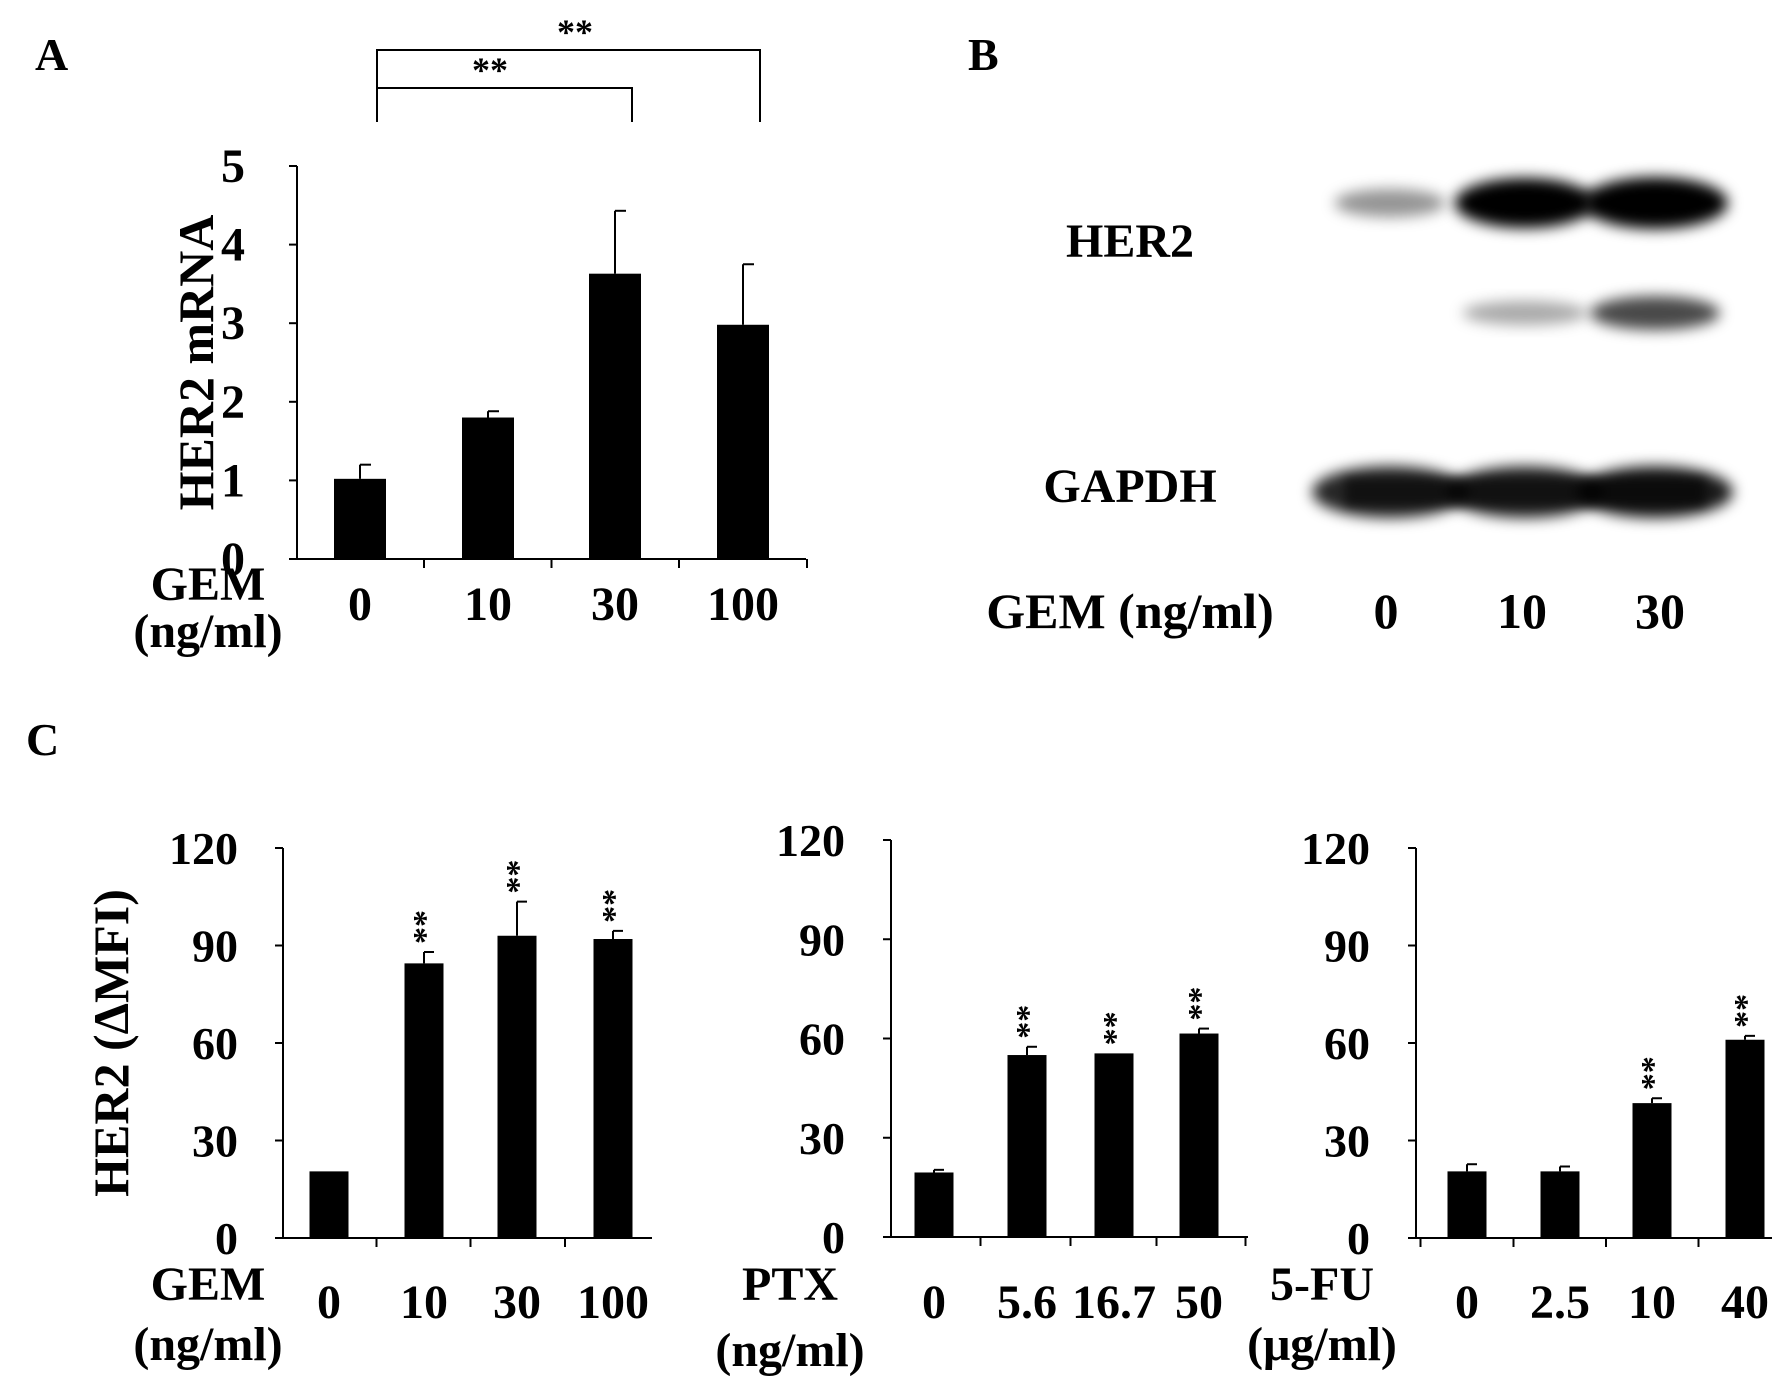  Describe the element at coordinates (790, 1284) in the screenshot. I see `x-axis-label: PTX` at that location.